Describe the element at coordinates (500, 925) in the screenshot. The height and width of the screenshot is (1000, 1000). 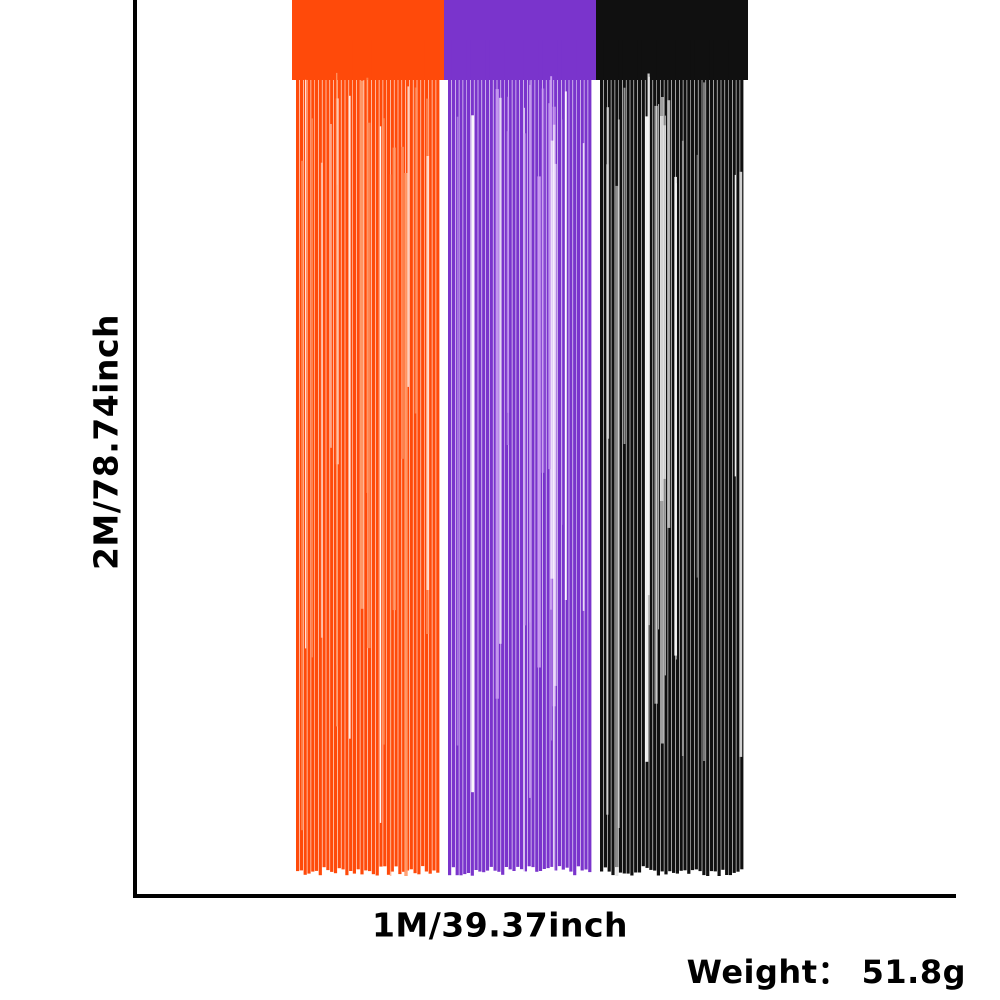
I see `width-dimension-label: 1M/39.37inch` at that location.